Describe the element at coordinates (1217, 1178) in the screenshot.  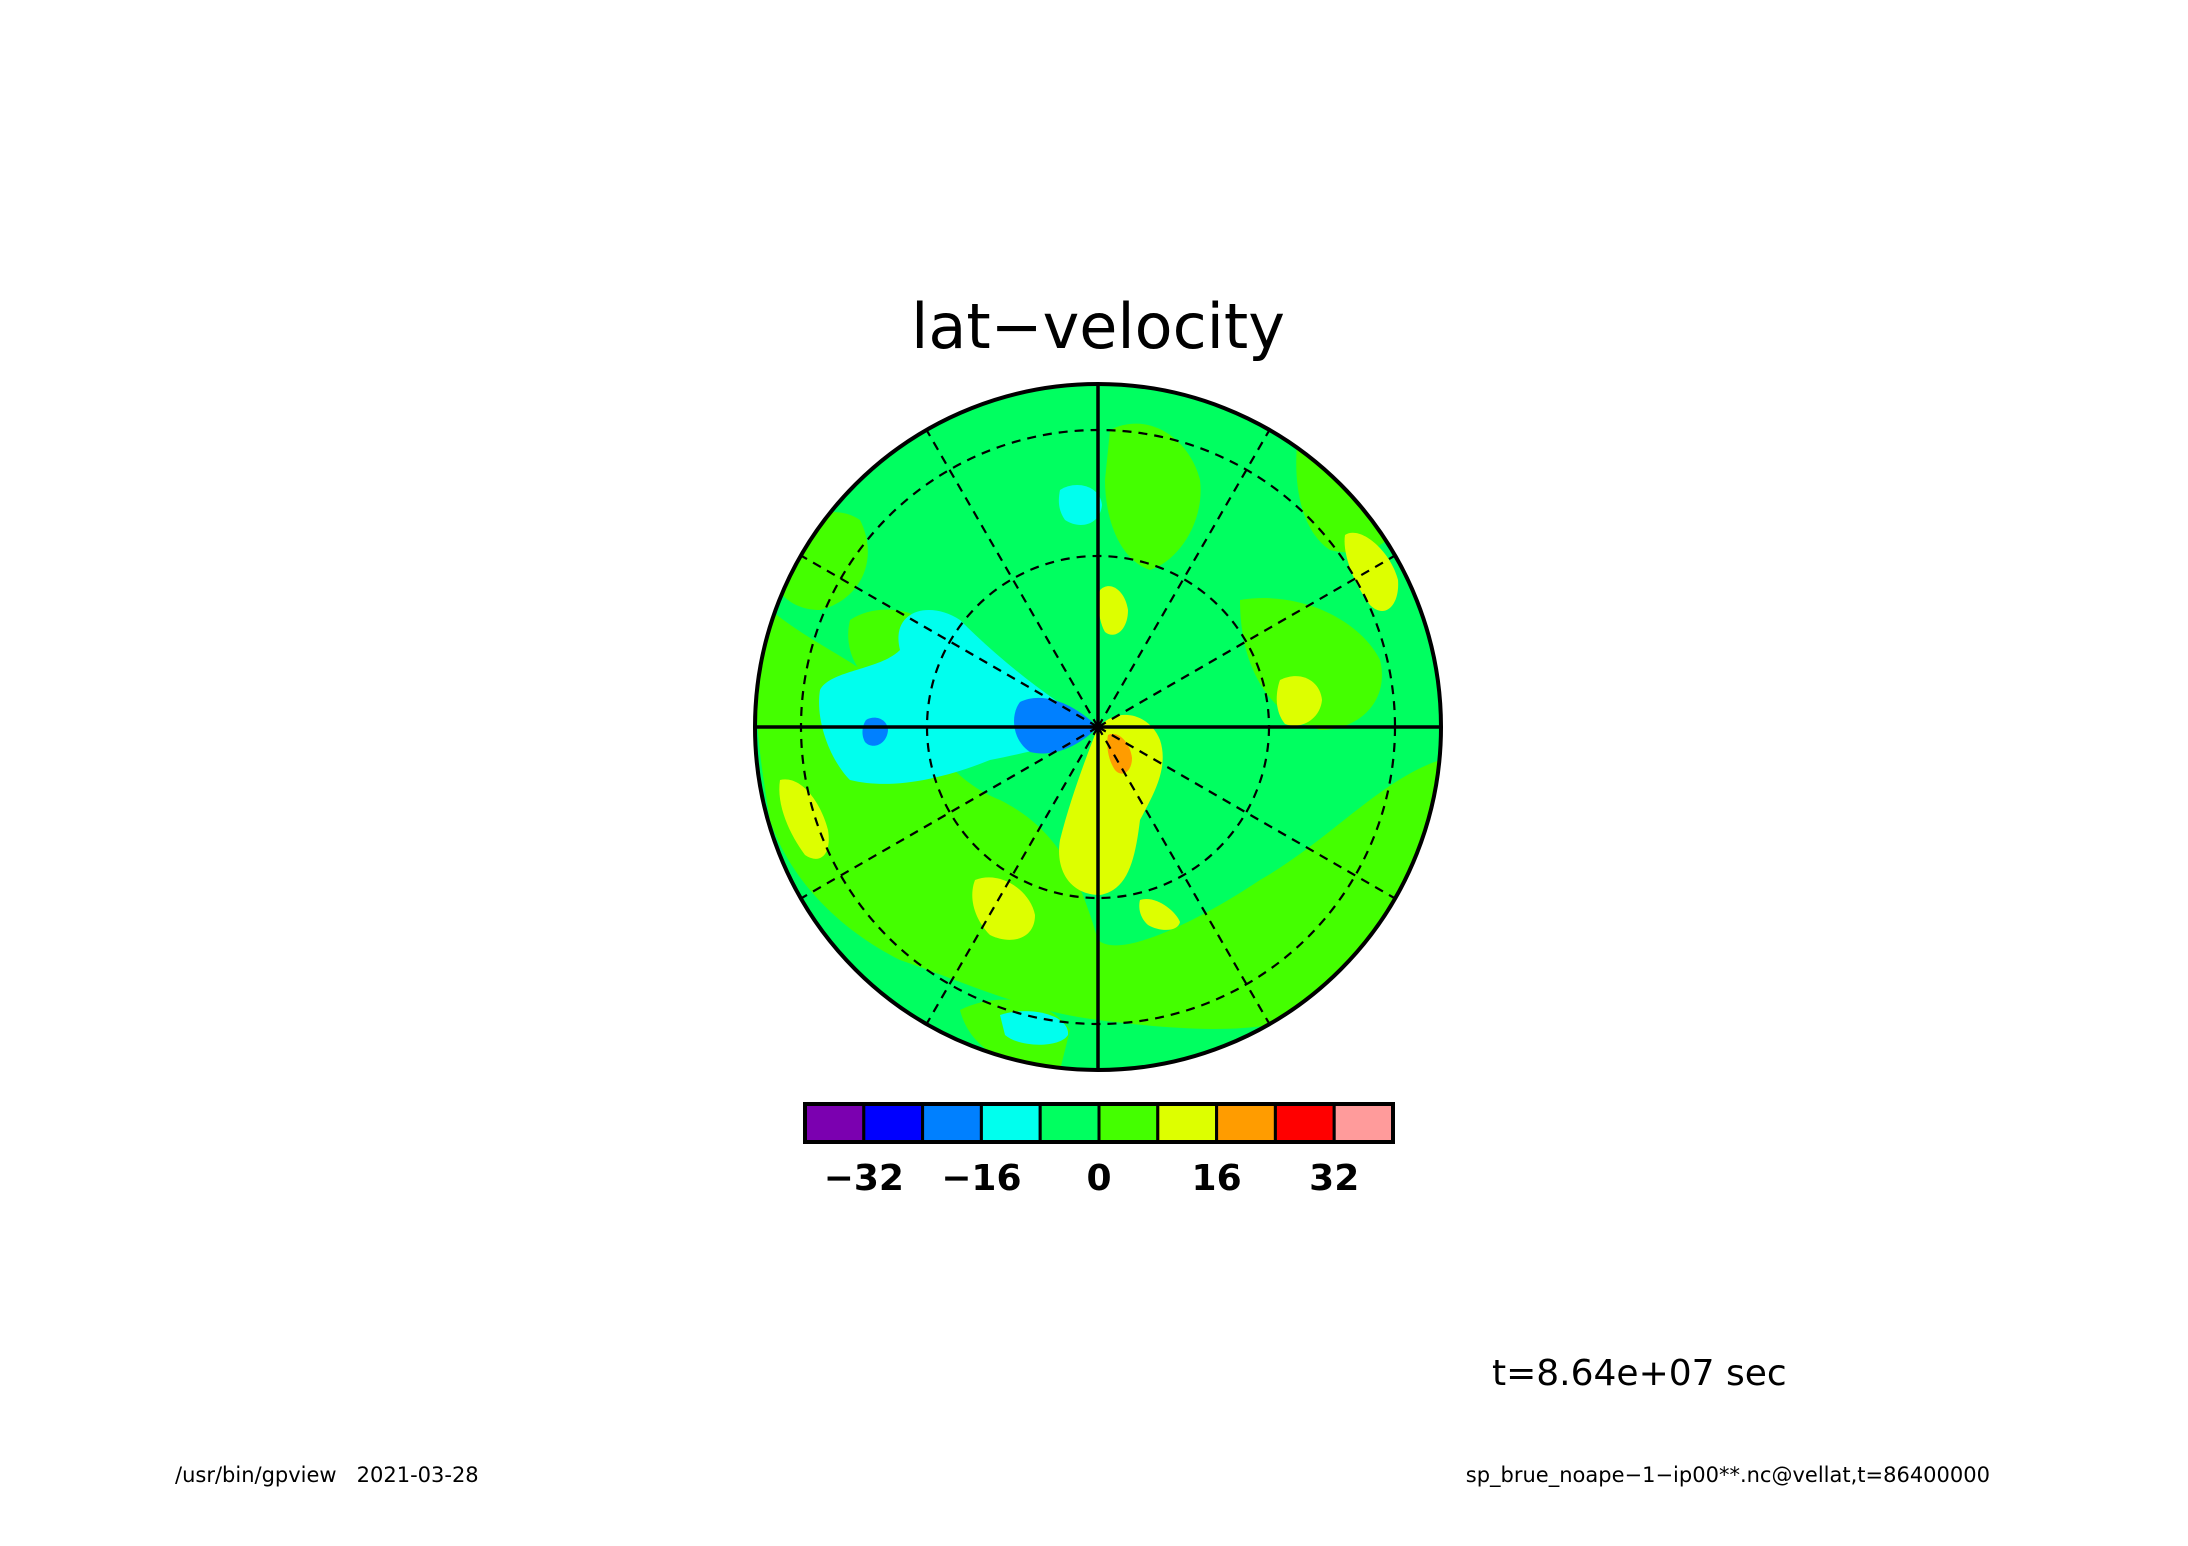
I see `colorbar-tick-label: 16` at that location.